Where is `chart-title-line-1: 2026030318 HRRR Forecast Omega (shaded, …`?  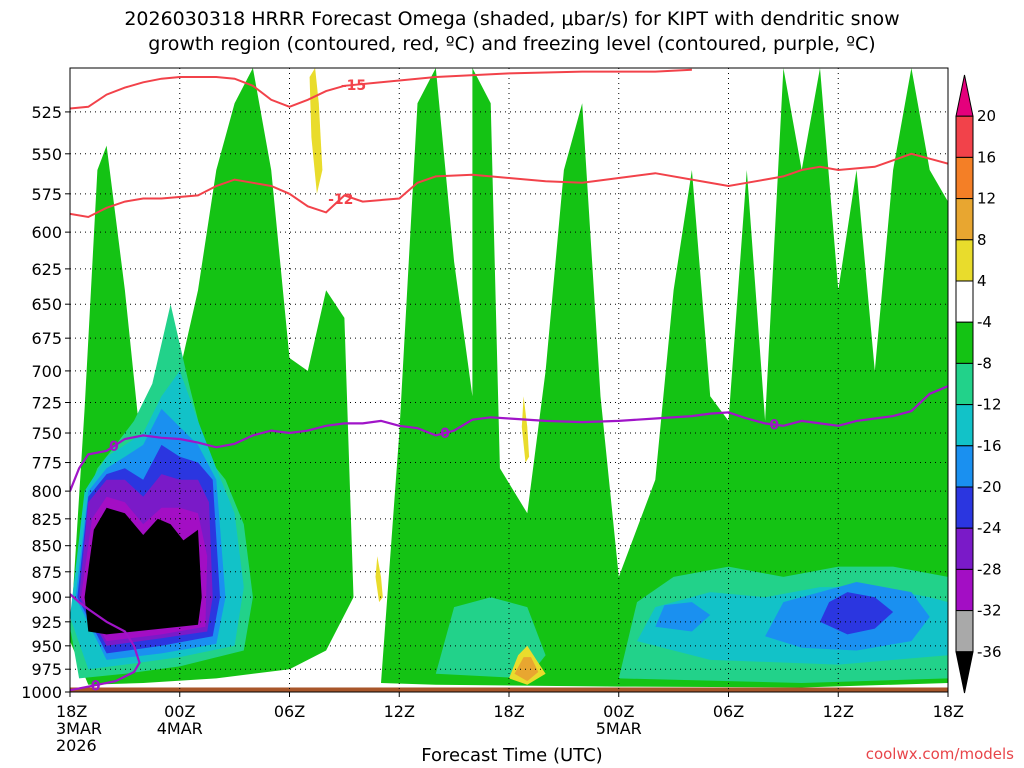
chart-title-line-1: 2026030318 HRRR Forecast Omega (shaded, … is located at coordinates (512, 19).